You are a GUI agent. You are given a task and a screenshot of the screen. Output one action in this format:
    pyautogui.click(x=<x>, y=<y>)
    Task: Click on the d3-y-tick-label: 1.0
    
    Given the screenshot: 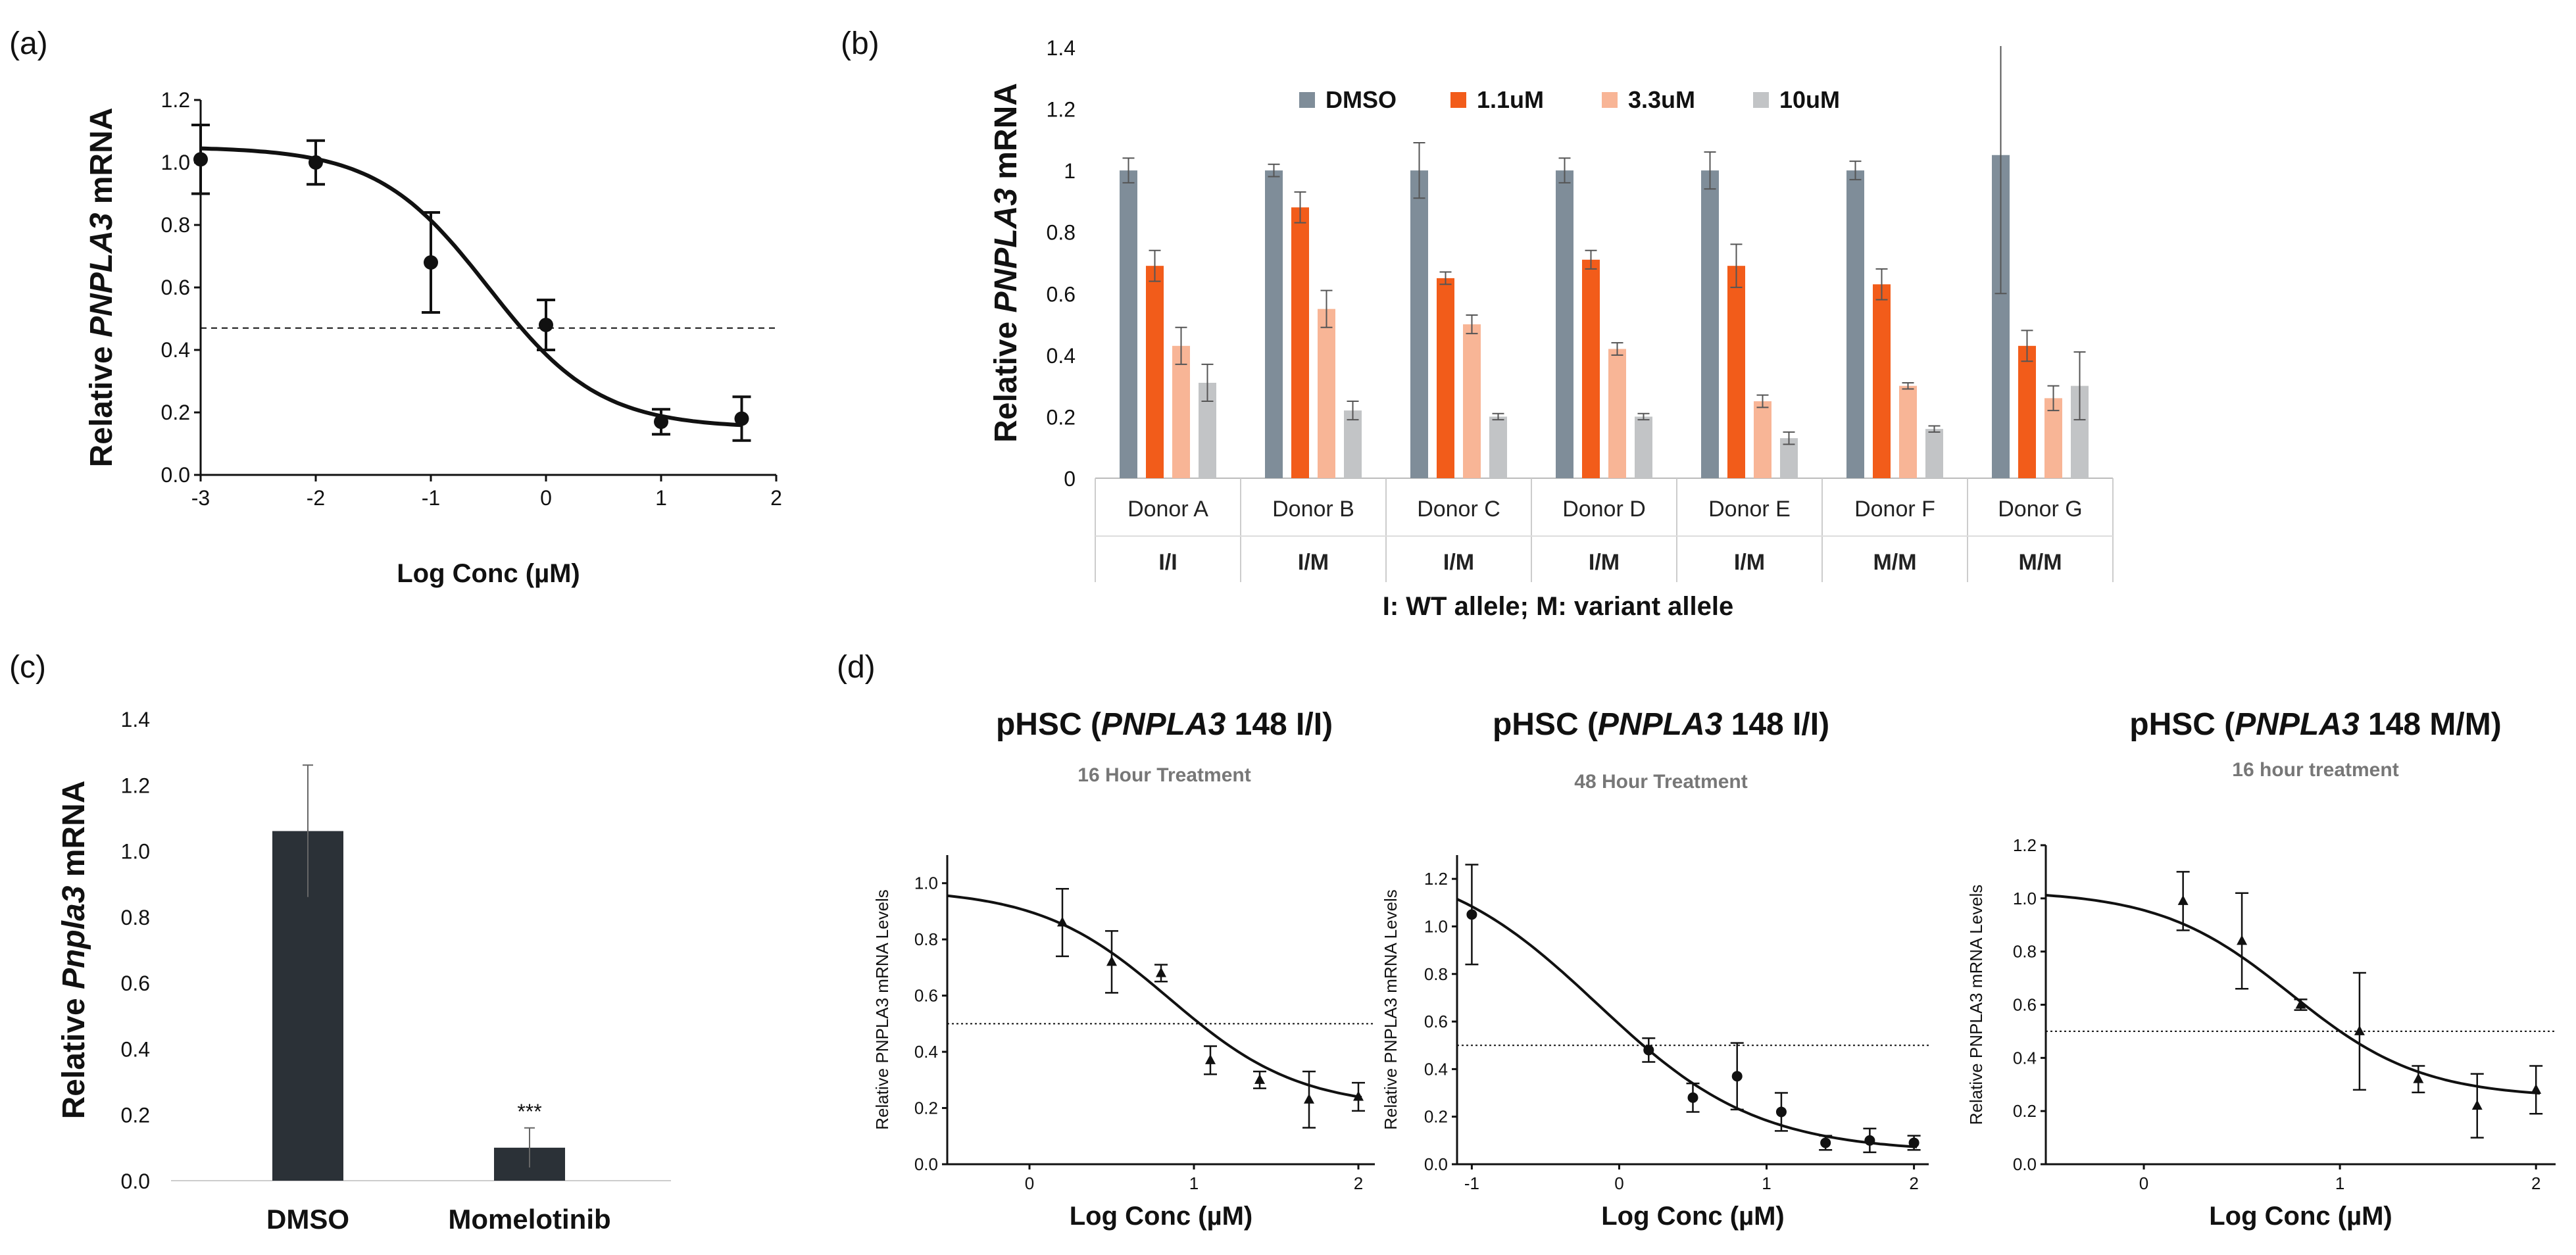 What is the action you would take?
    pyautogui.click(x=2025, y=898)
    